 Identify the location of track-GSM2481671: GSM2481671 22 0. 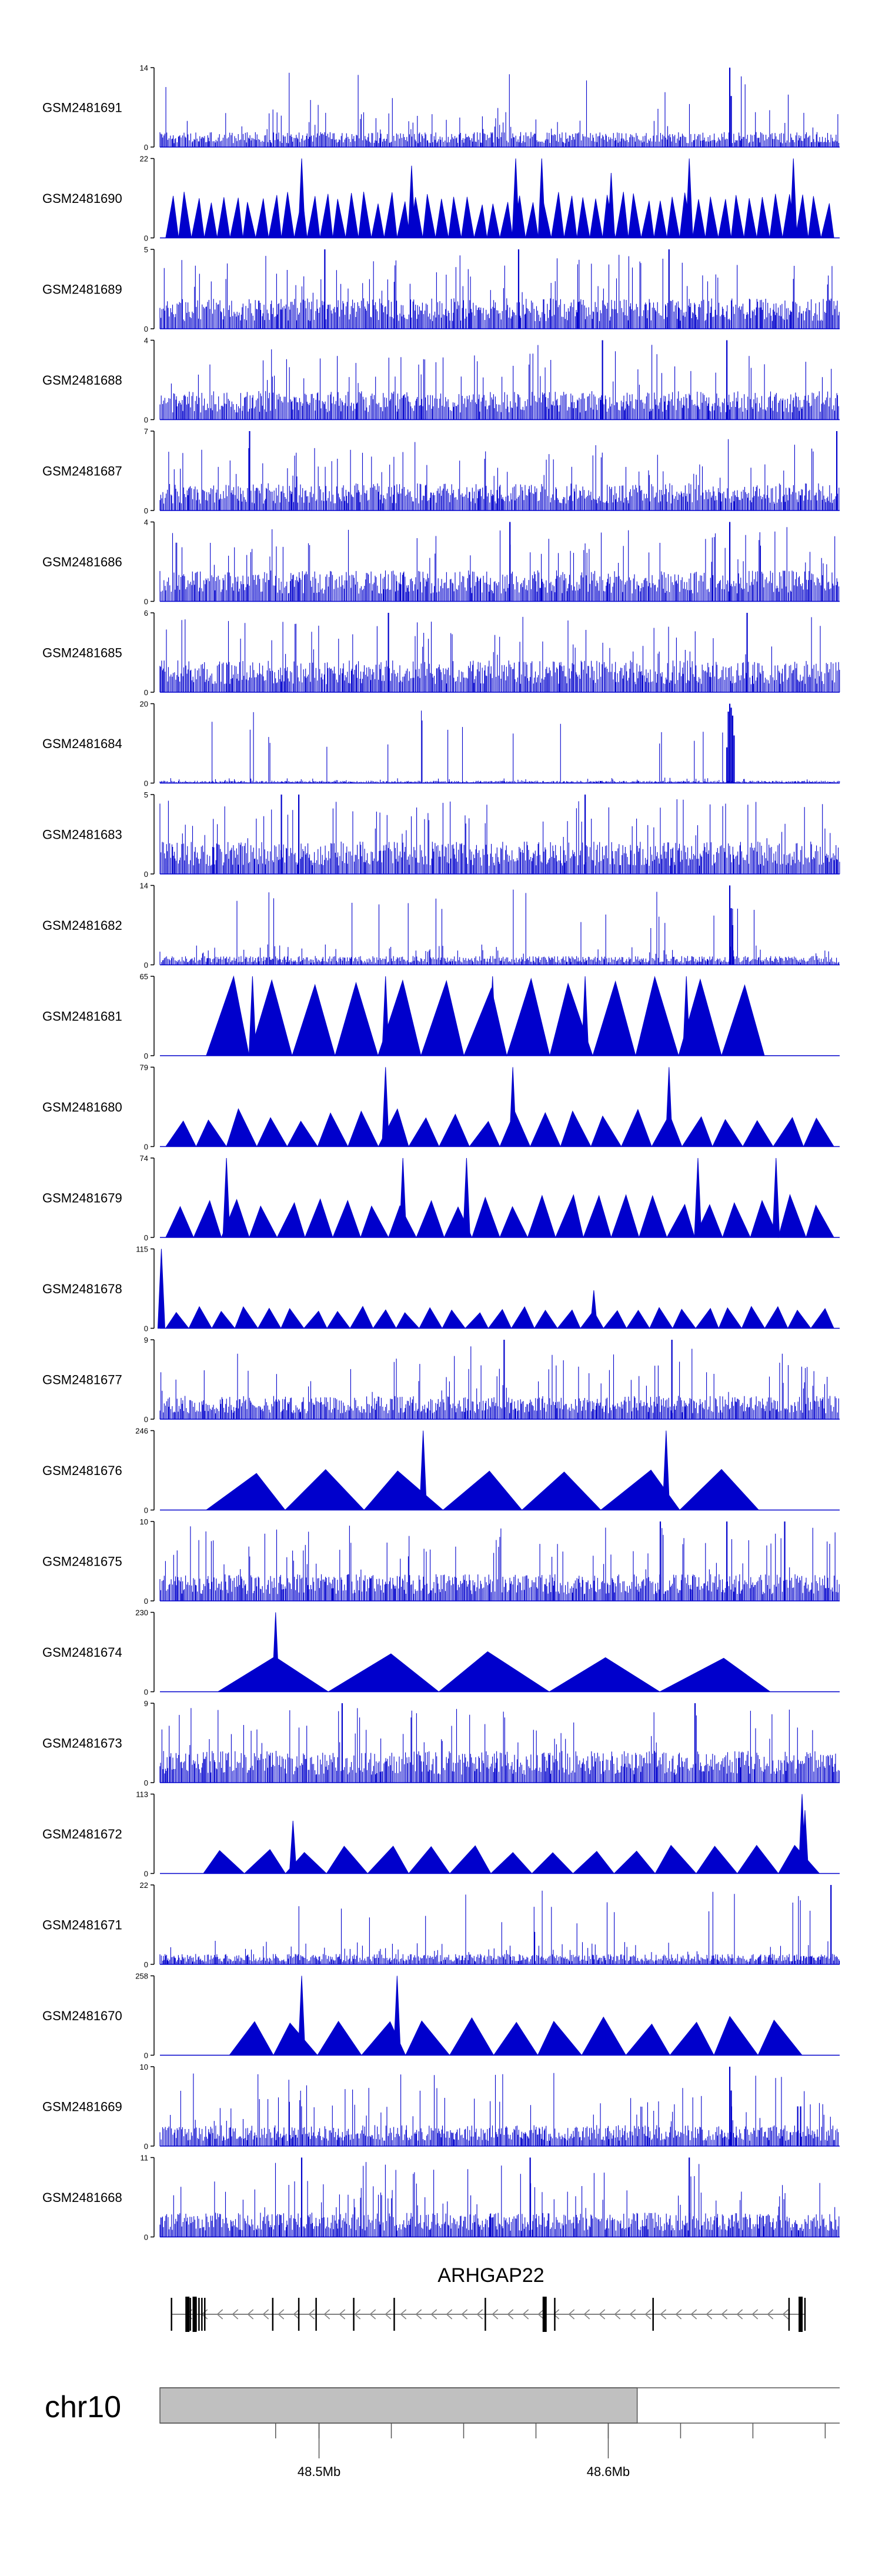
(441, 1925).